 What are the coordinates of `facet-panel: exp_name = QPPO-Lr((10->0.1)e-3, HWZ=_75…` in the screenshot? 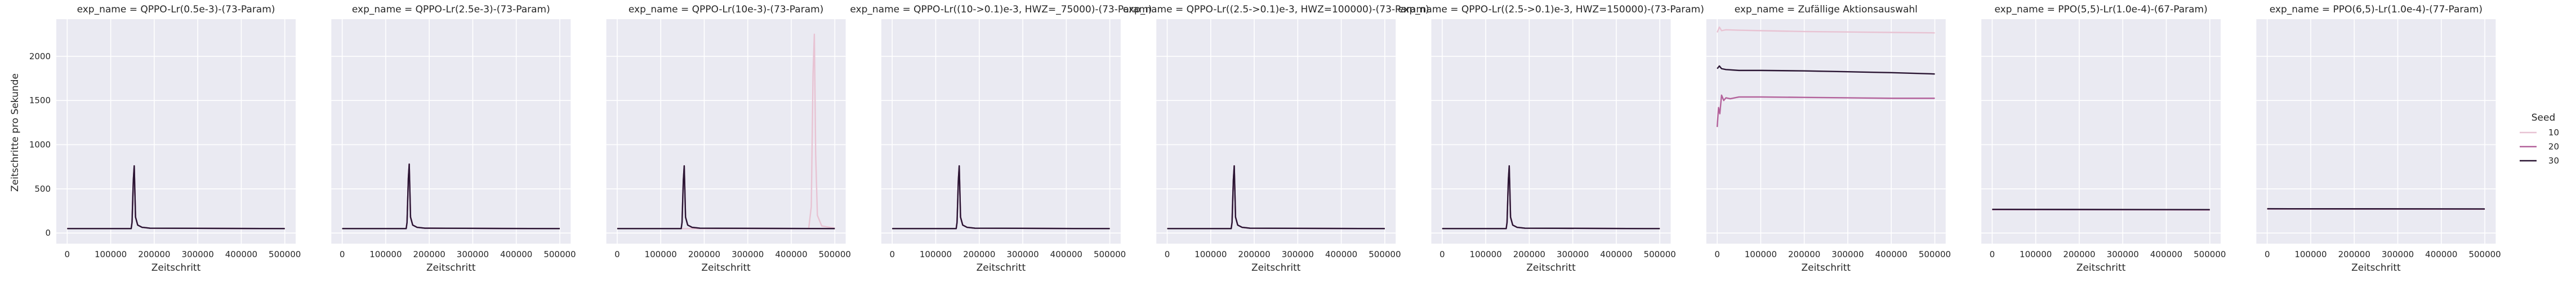 It's located at (1001, 139).